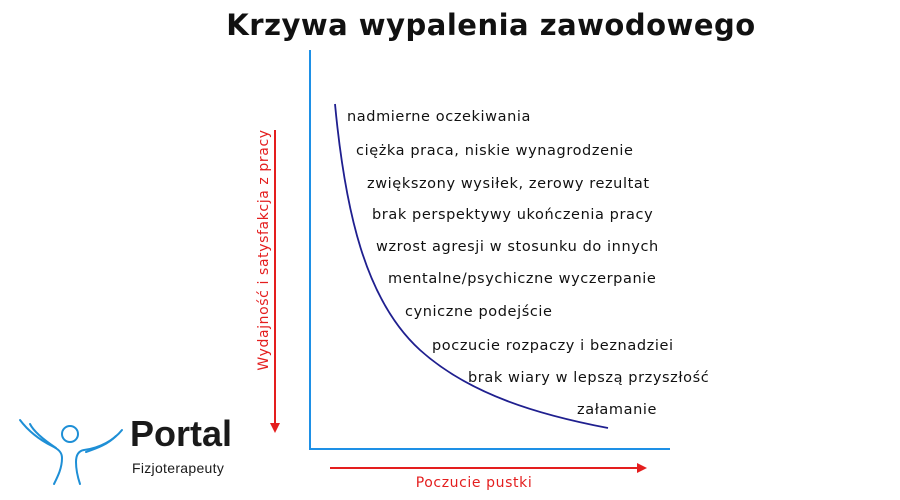  What do you see at coordinates (264, 249) in the screenshot?
I see `y-axis-label: Wydajność i satysfakcja z pracy` at bounding box center [264, 249].